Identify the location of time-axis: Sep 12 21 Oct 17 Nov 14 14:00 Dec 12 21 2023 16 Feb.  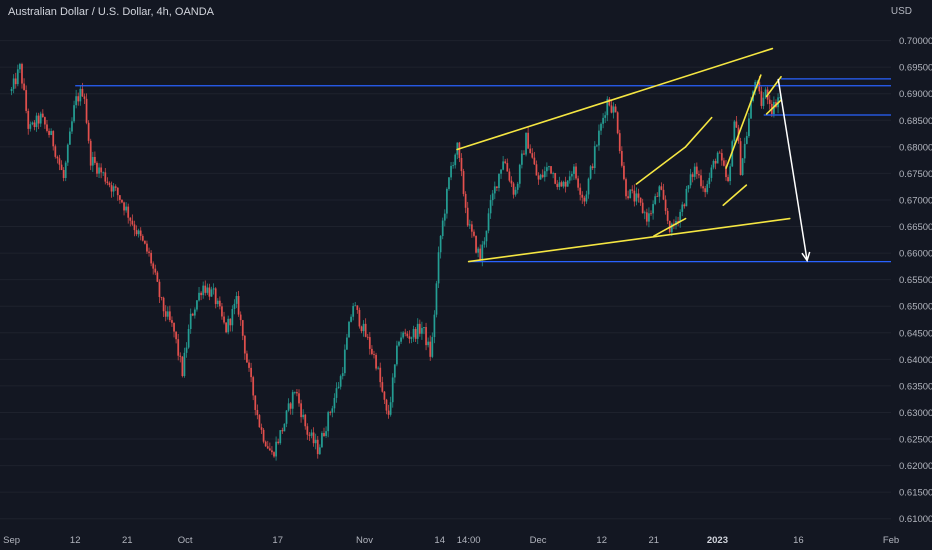
(451, 540).